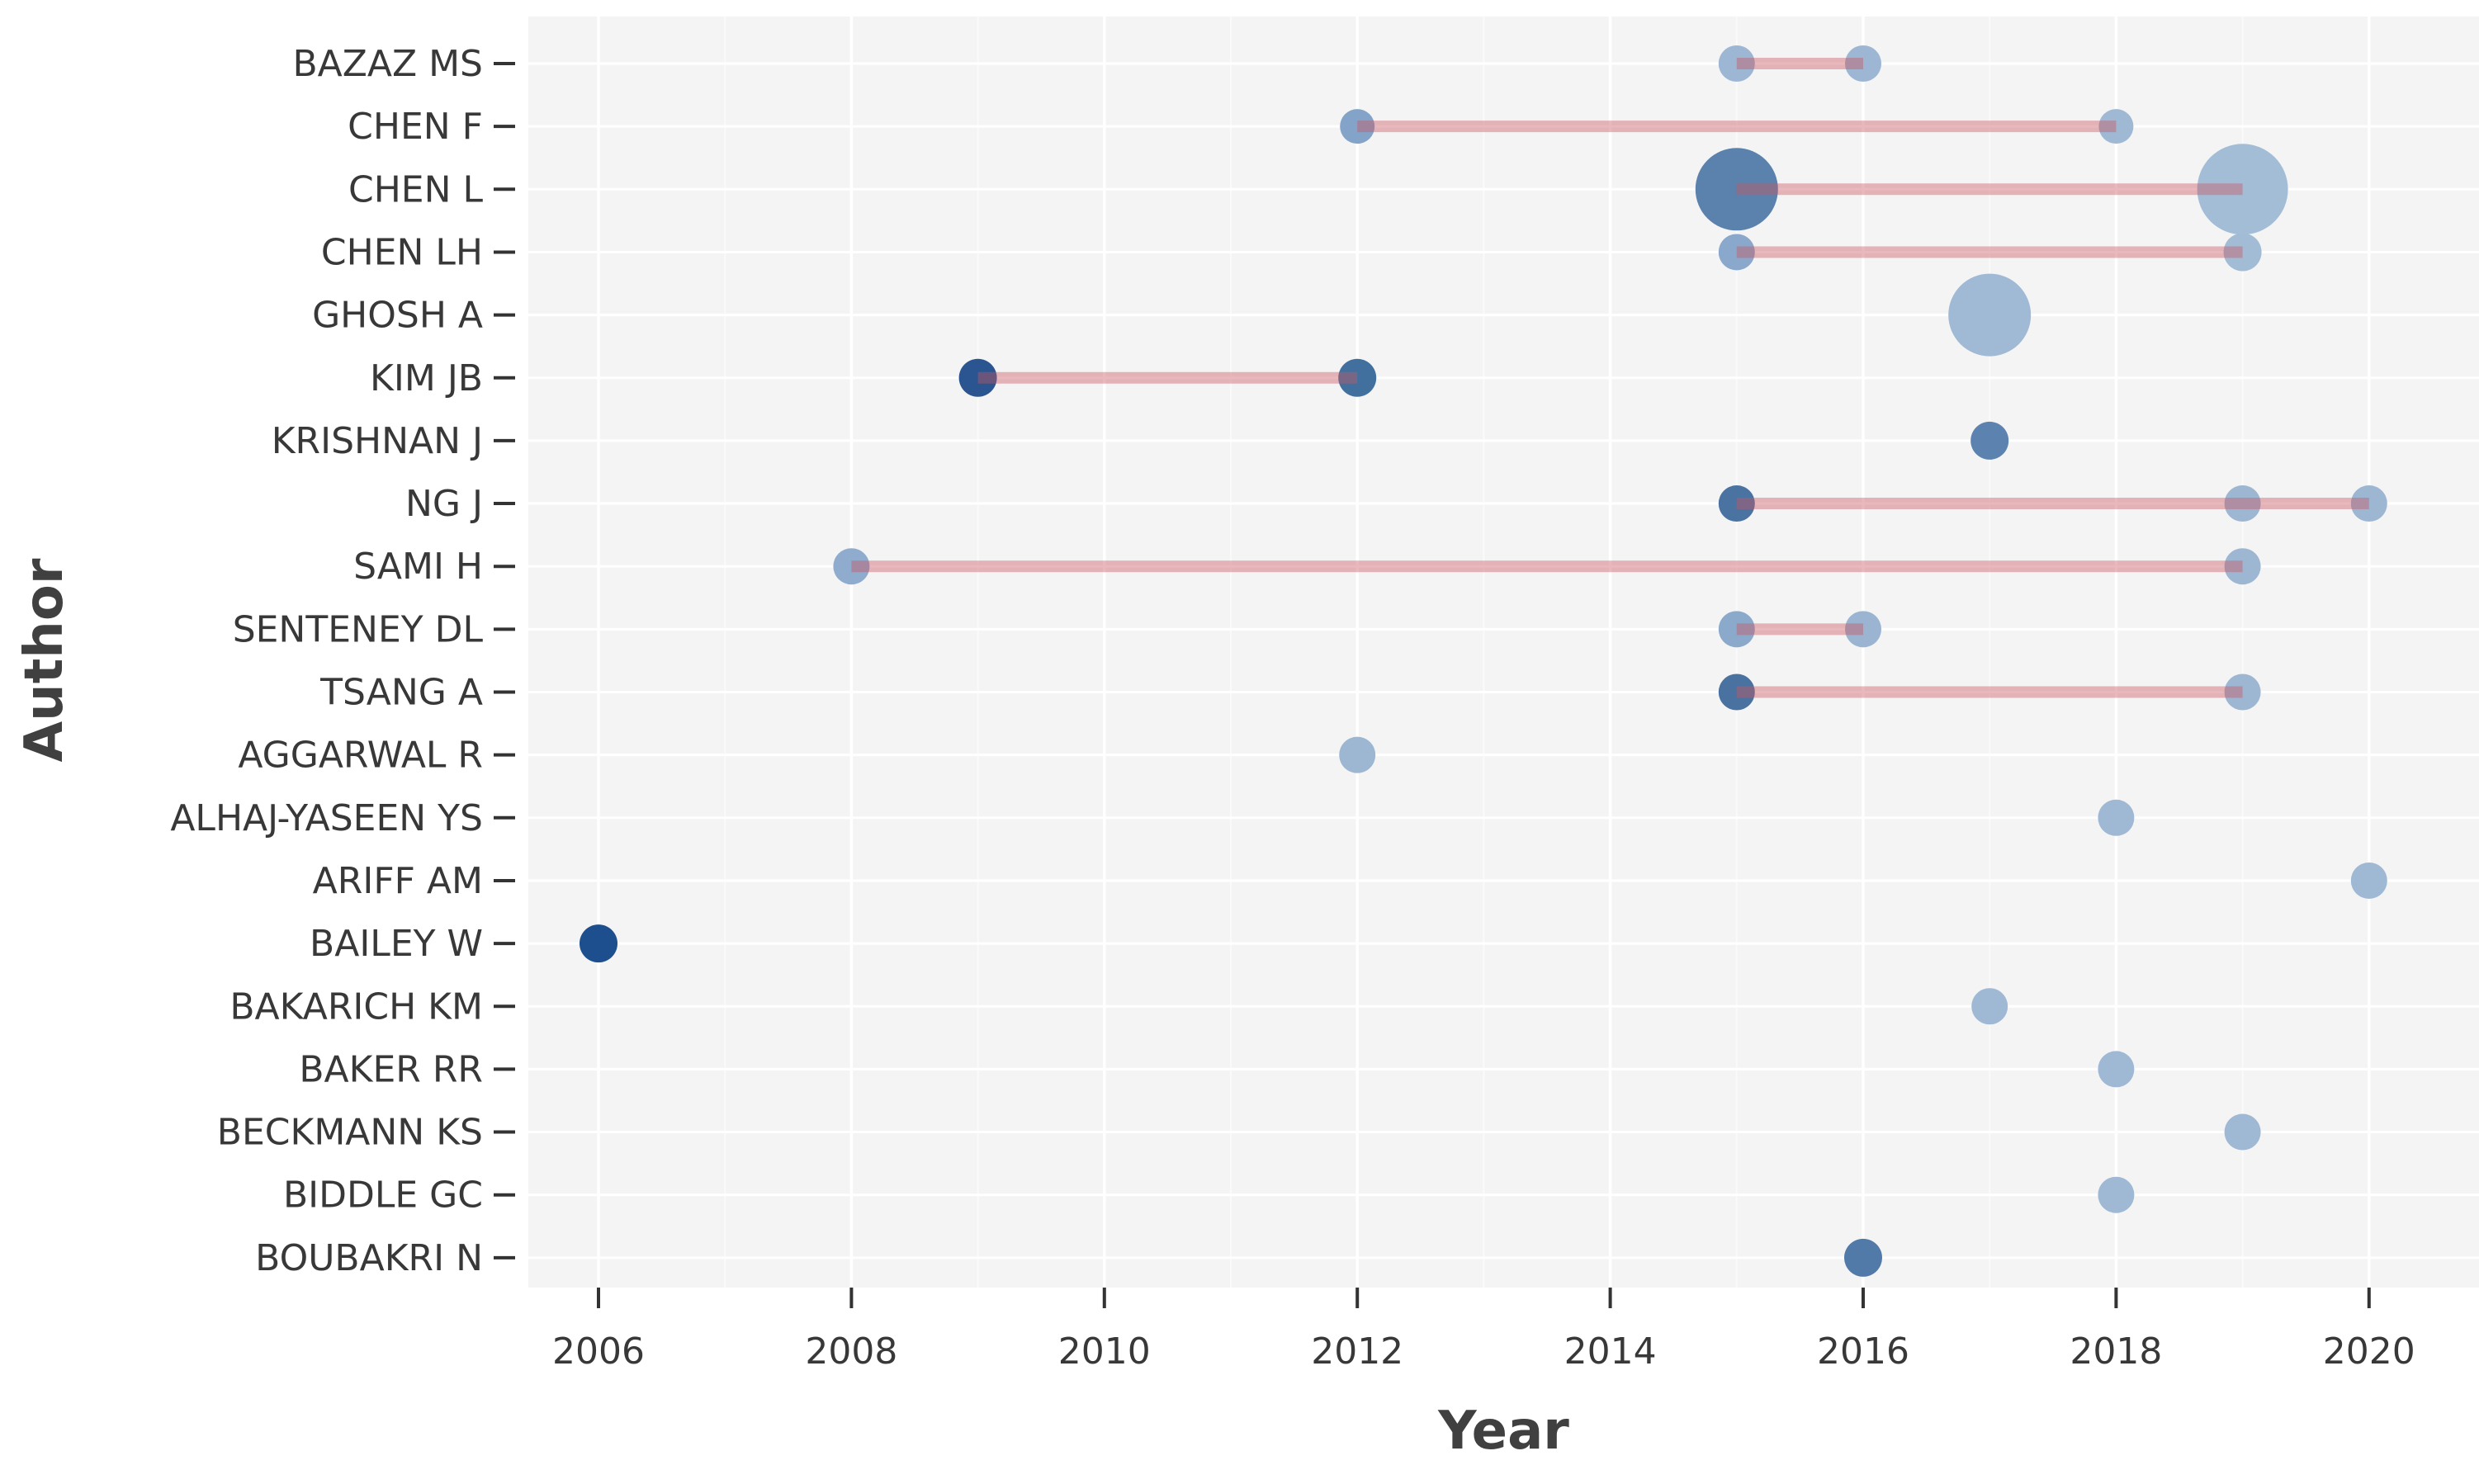 This screenshot has width=2479, height=1484. Describe the element at coordinates (358, 629) in the screenshot. I see `author-label: SENTENEY DL` at that location.